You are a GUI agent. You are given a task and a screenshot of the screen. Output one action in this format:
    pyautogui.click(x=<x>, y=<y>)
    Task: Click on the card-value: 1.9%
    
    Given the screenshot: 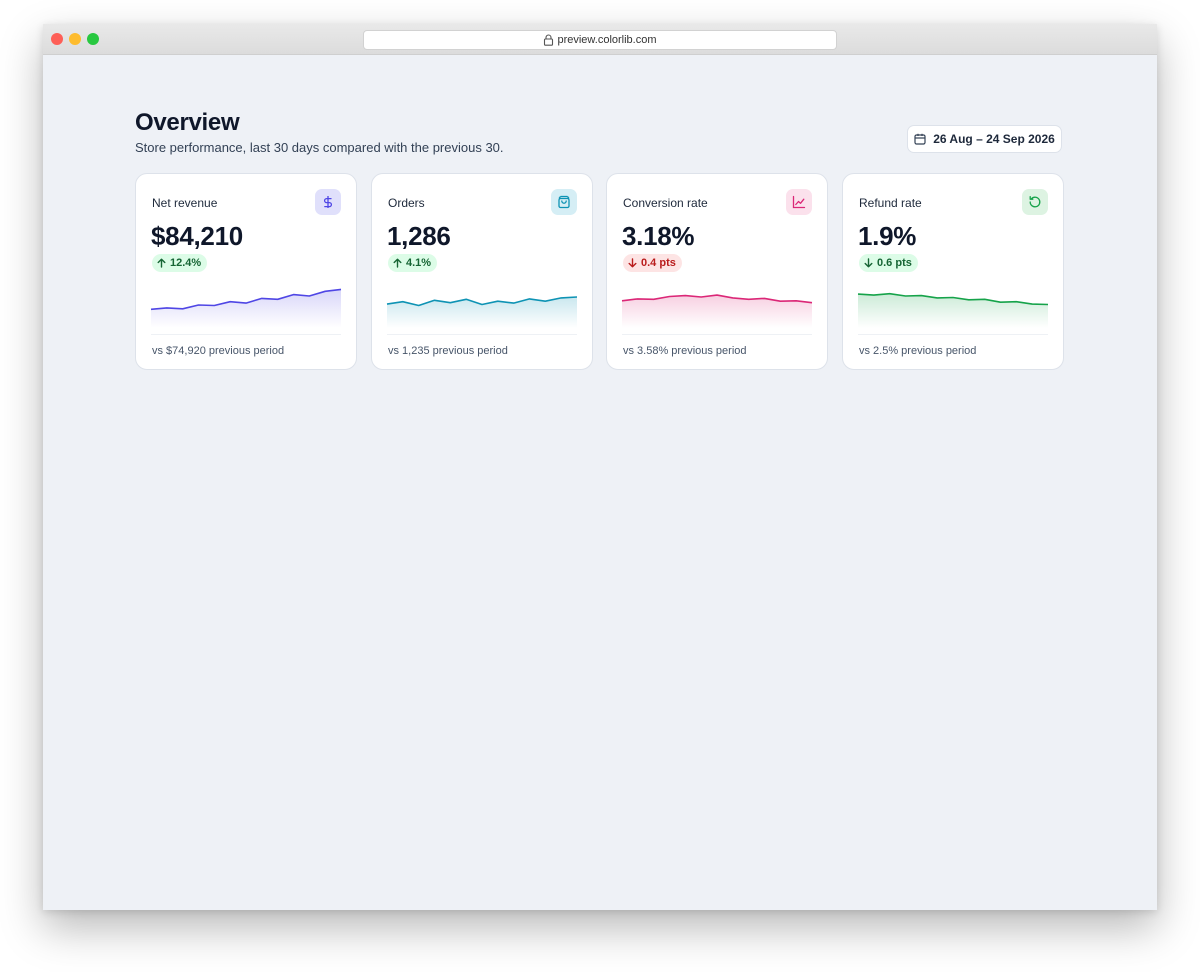 What is the action you would take?
    pyautogui.click(x=887, y=236)
    